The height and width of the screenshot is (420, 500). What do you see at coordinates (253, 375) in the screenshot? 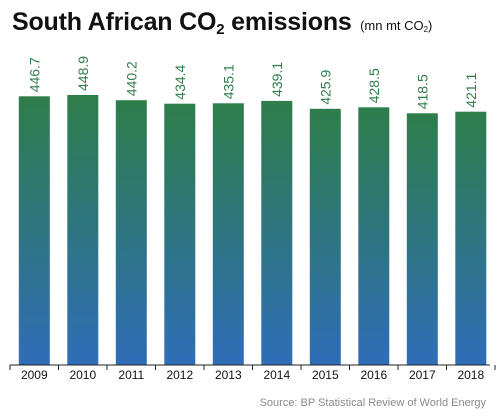
I see `x-tick-labels-group: 2009 2010 2011 2012 2013 2014 2015 2016 2017 2018` at bounding box center [253, 375].